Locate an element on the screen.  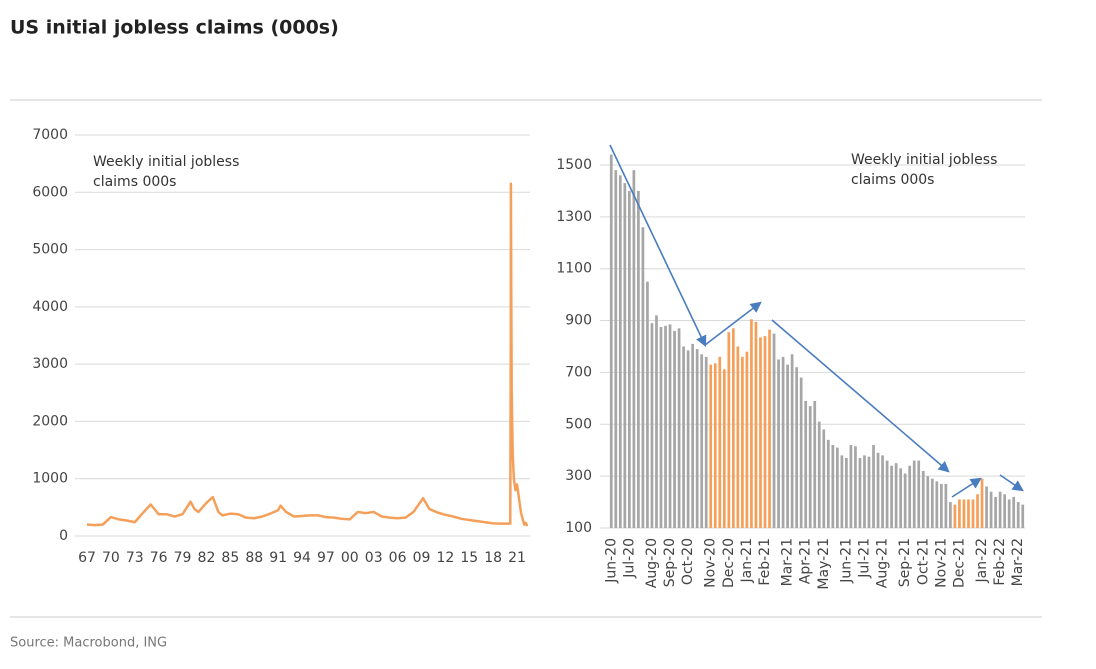
x-tick-label: Aug-20 is located at coordinates (652, 563).